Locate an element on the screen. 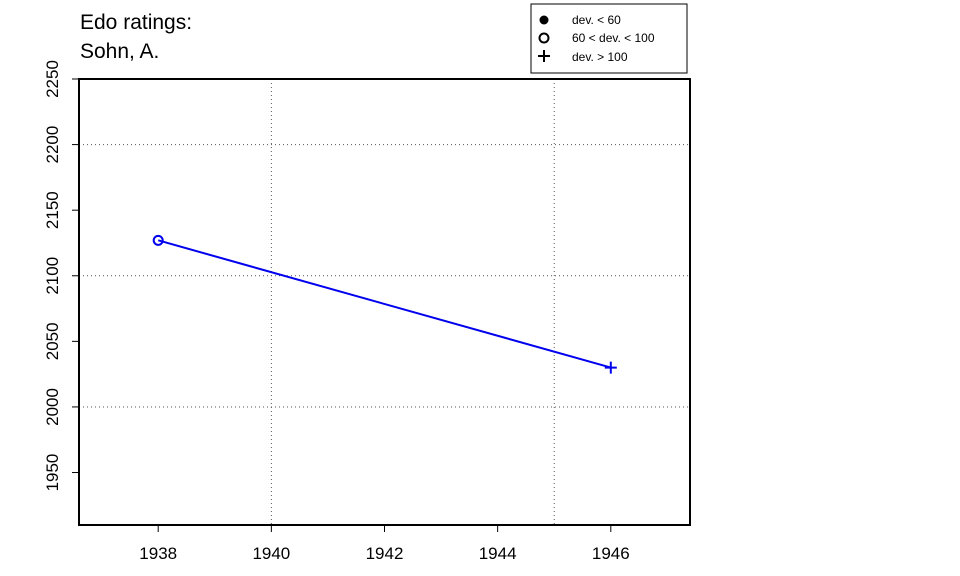 This screenshot has width=960, height=576. legend-filled-circle-marker is located at coordinates (544, 20).